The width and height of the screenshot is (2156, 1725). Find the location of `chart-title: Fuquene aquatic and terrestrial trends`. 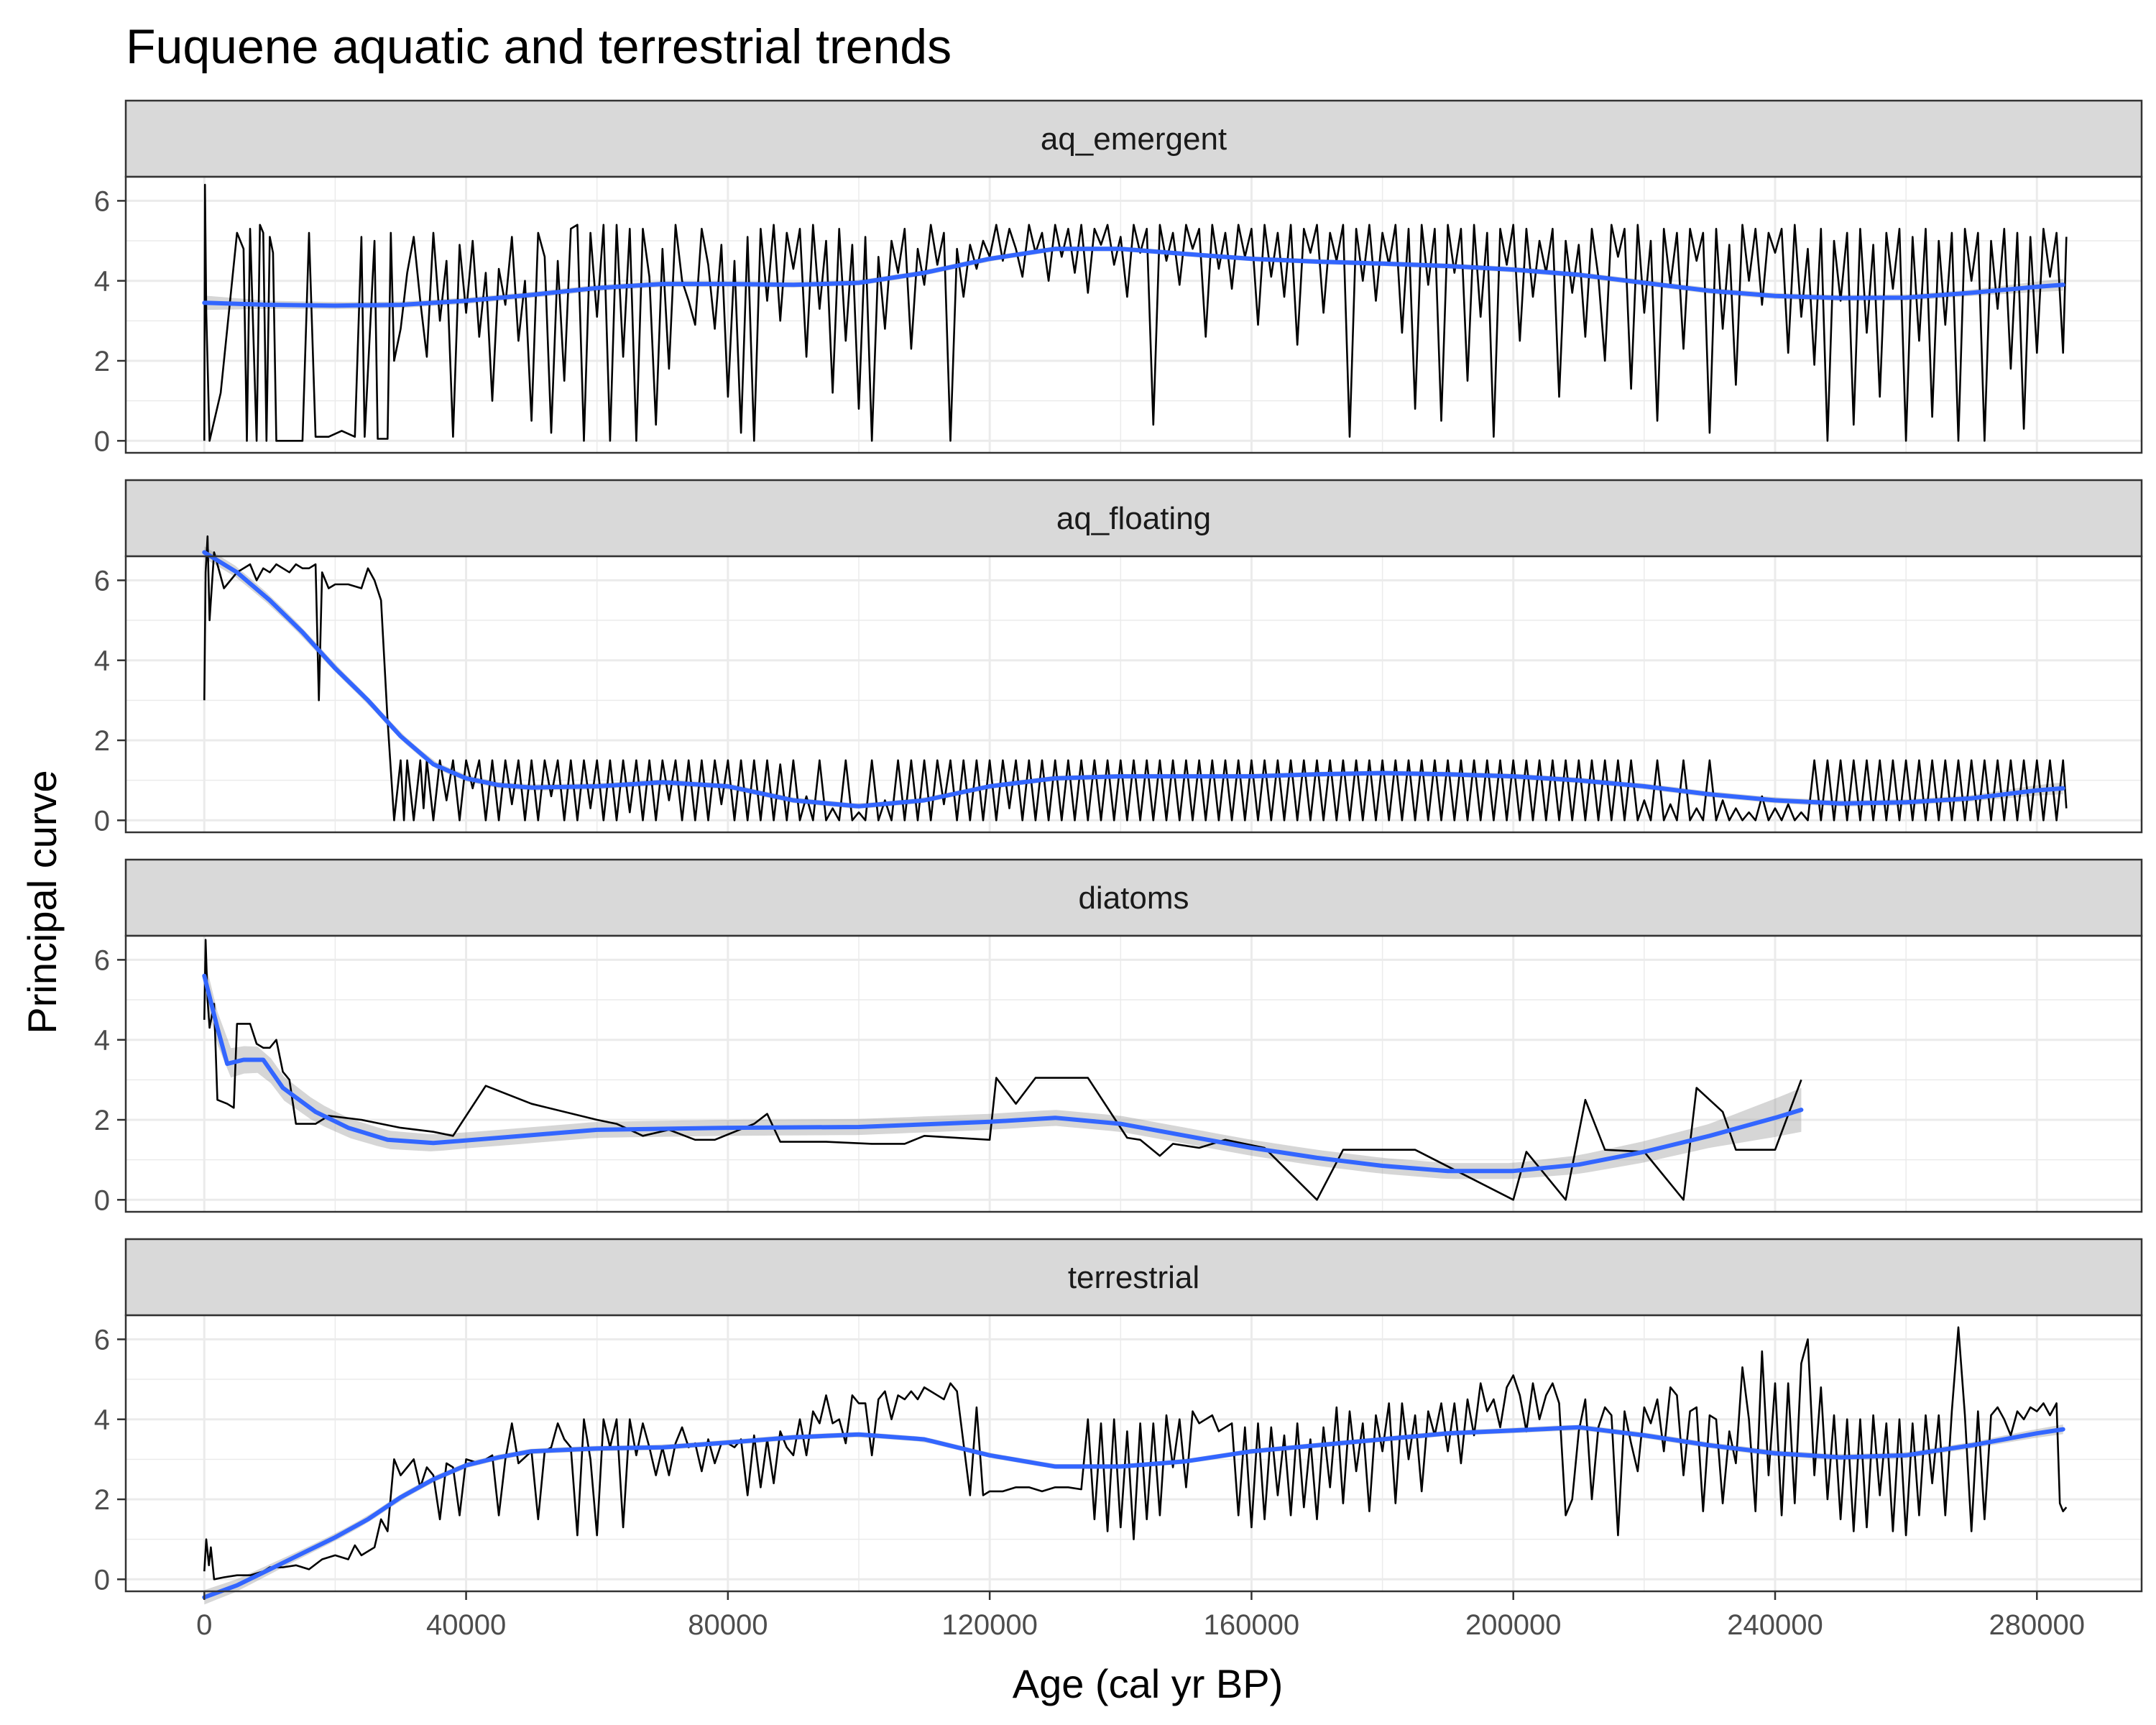

chart-title: Fuquene aquatic and terrestrial trends is located at coordinates (539, 46).